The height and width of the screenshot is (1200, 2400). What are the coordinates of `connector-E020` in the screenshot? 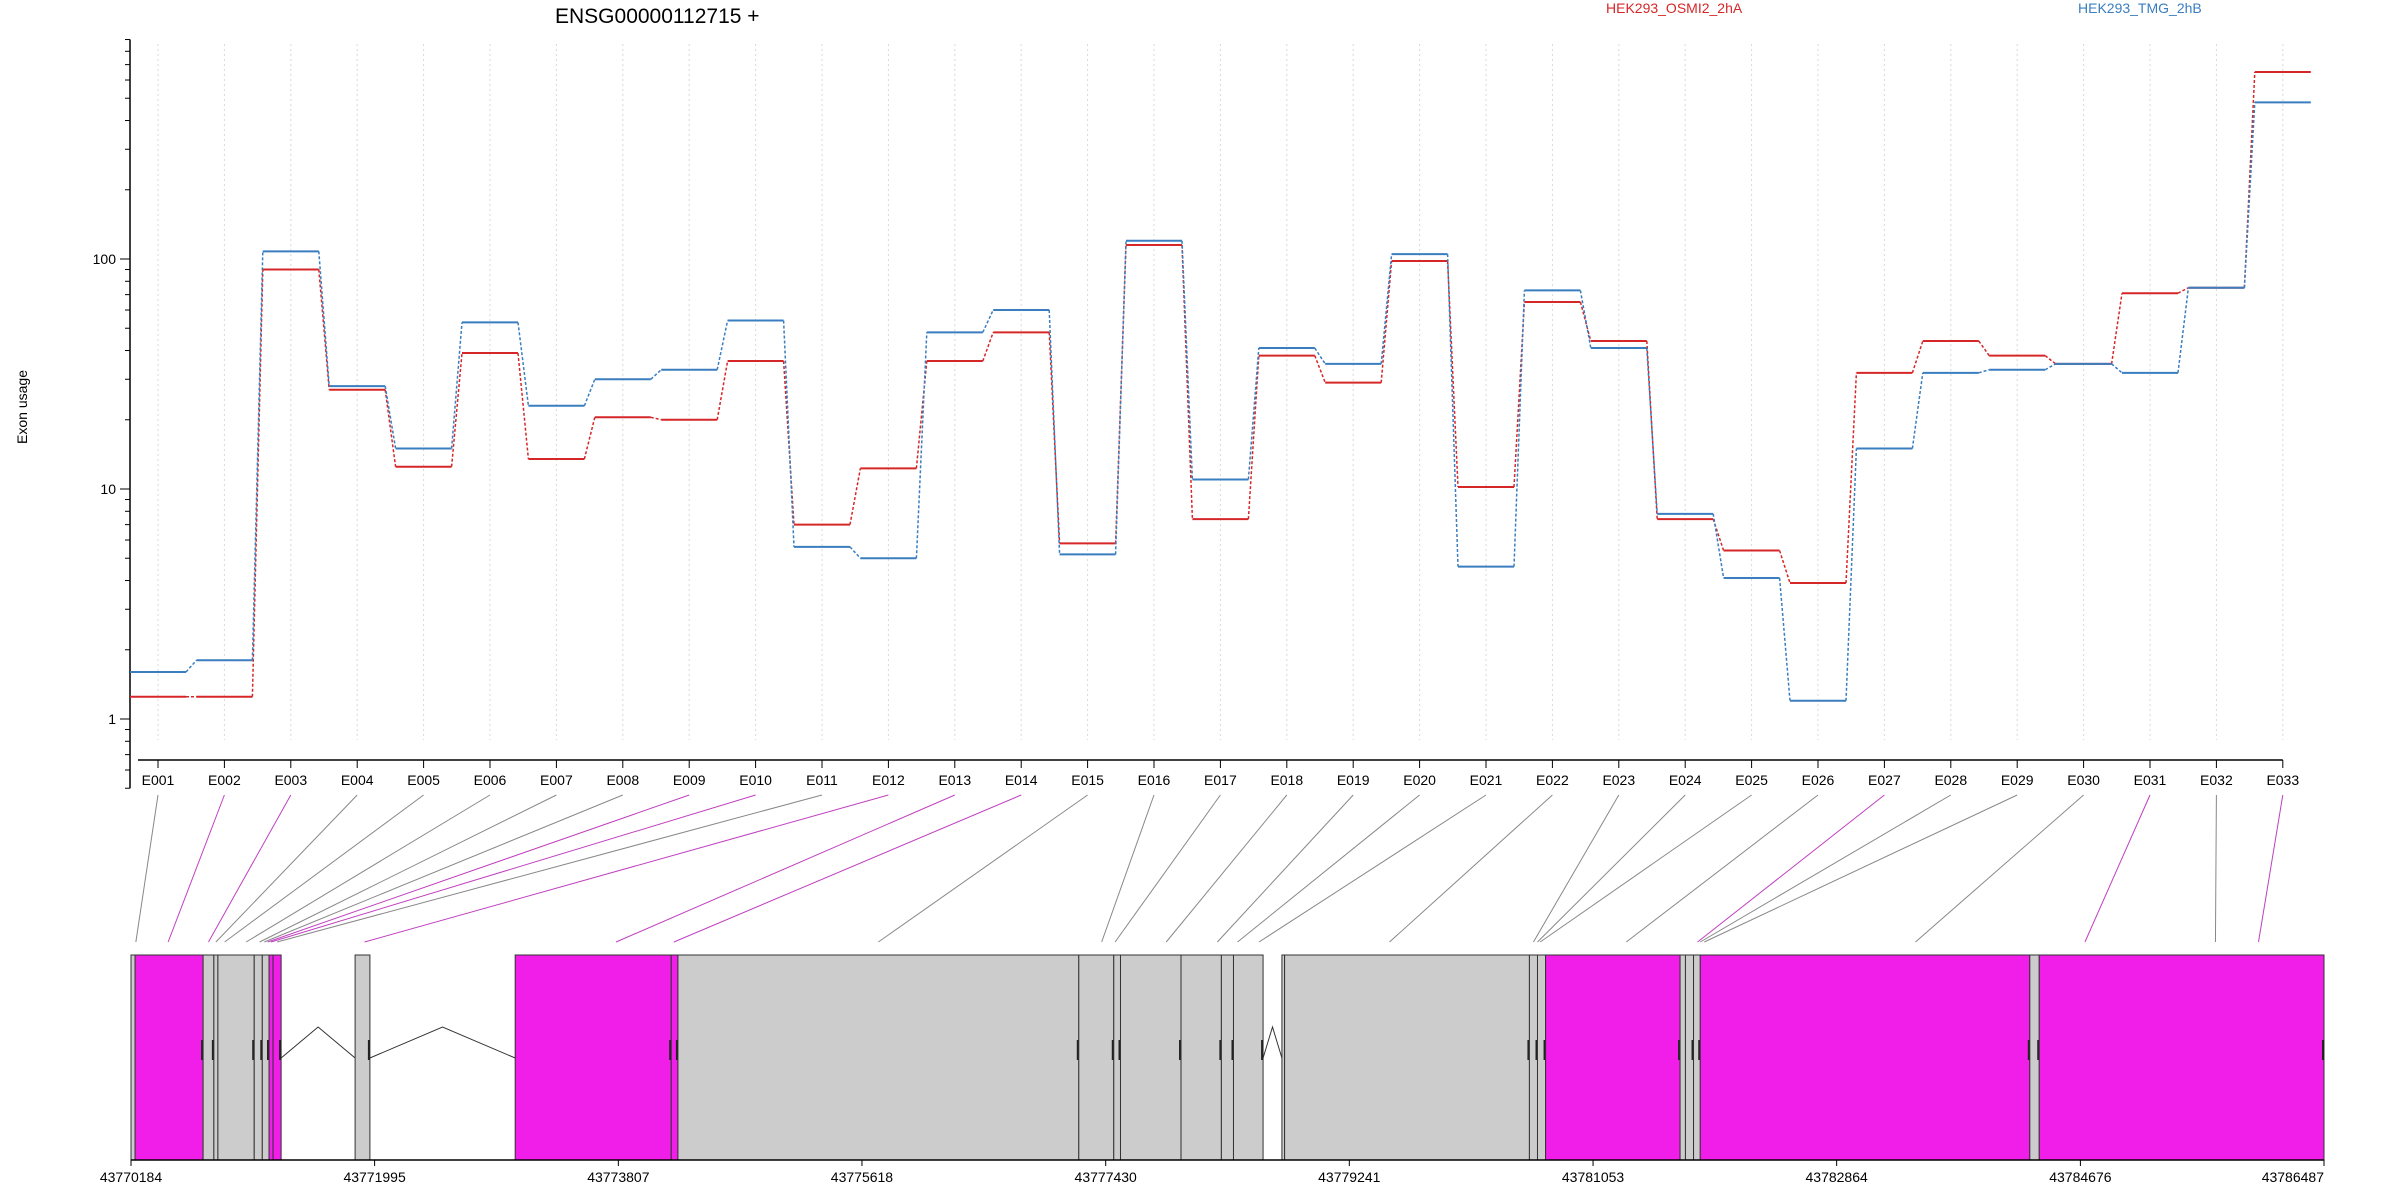 It's located at (1328, 868).